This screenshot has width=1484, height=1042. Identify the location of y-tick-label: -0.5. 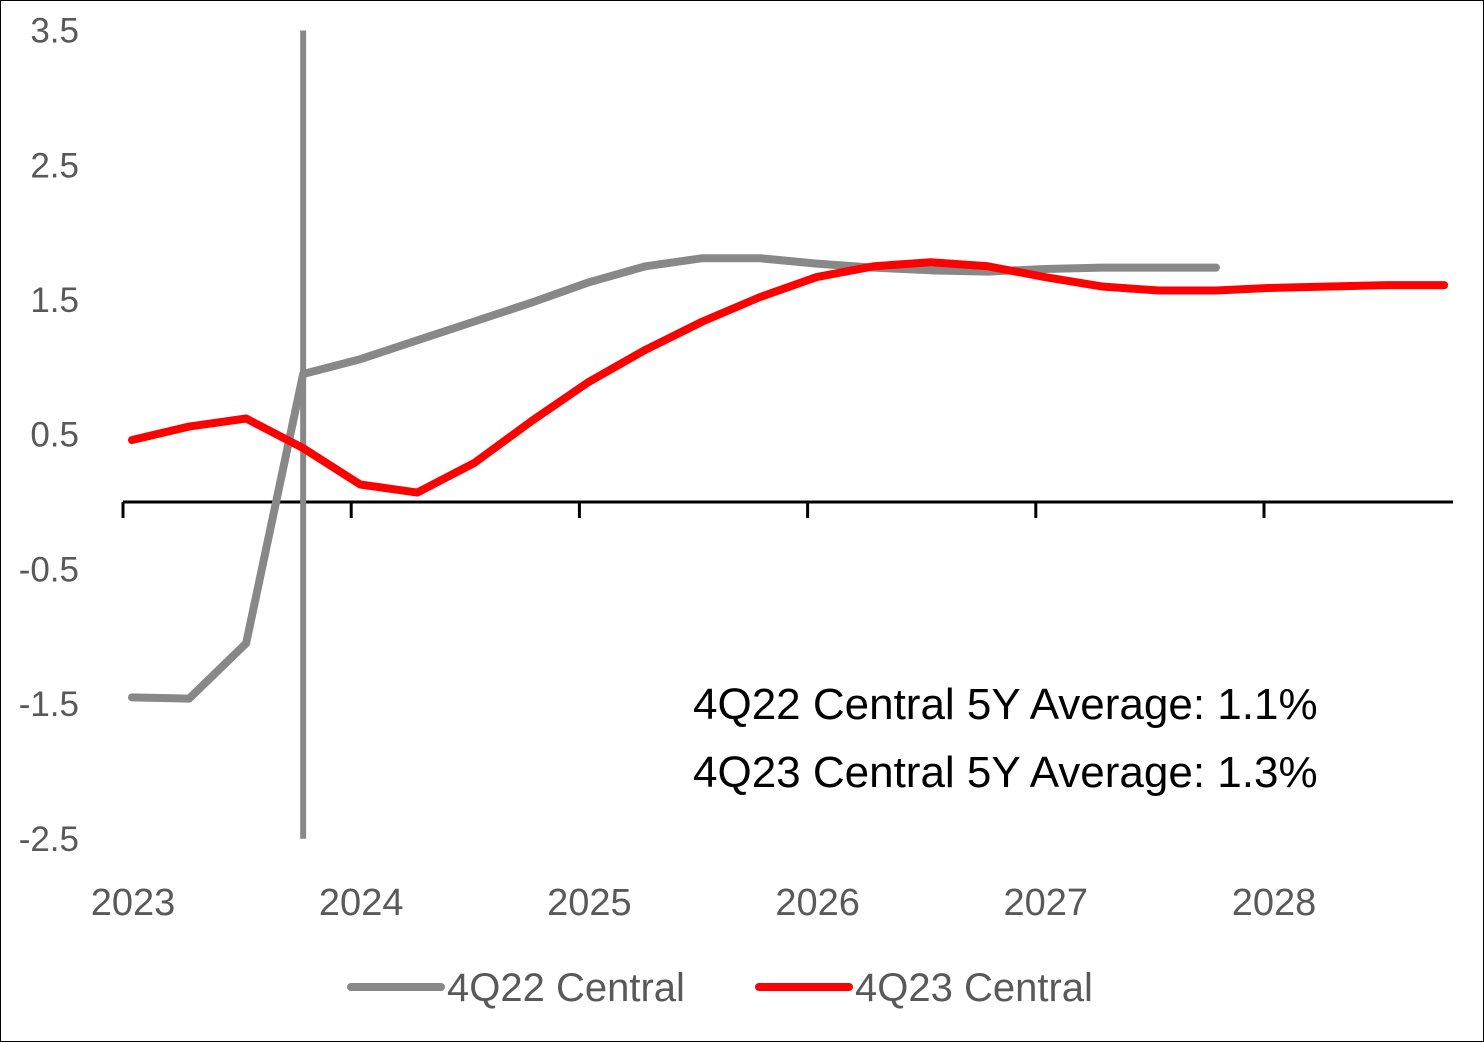
(49, 569).